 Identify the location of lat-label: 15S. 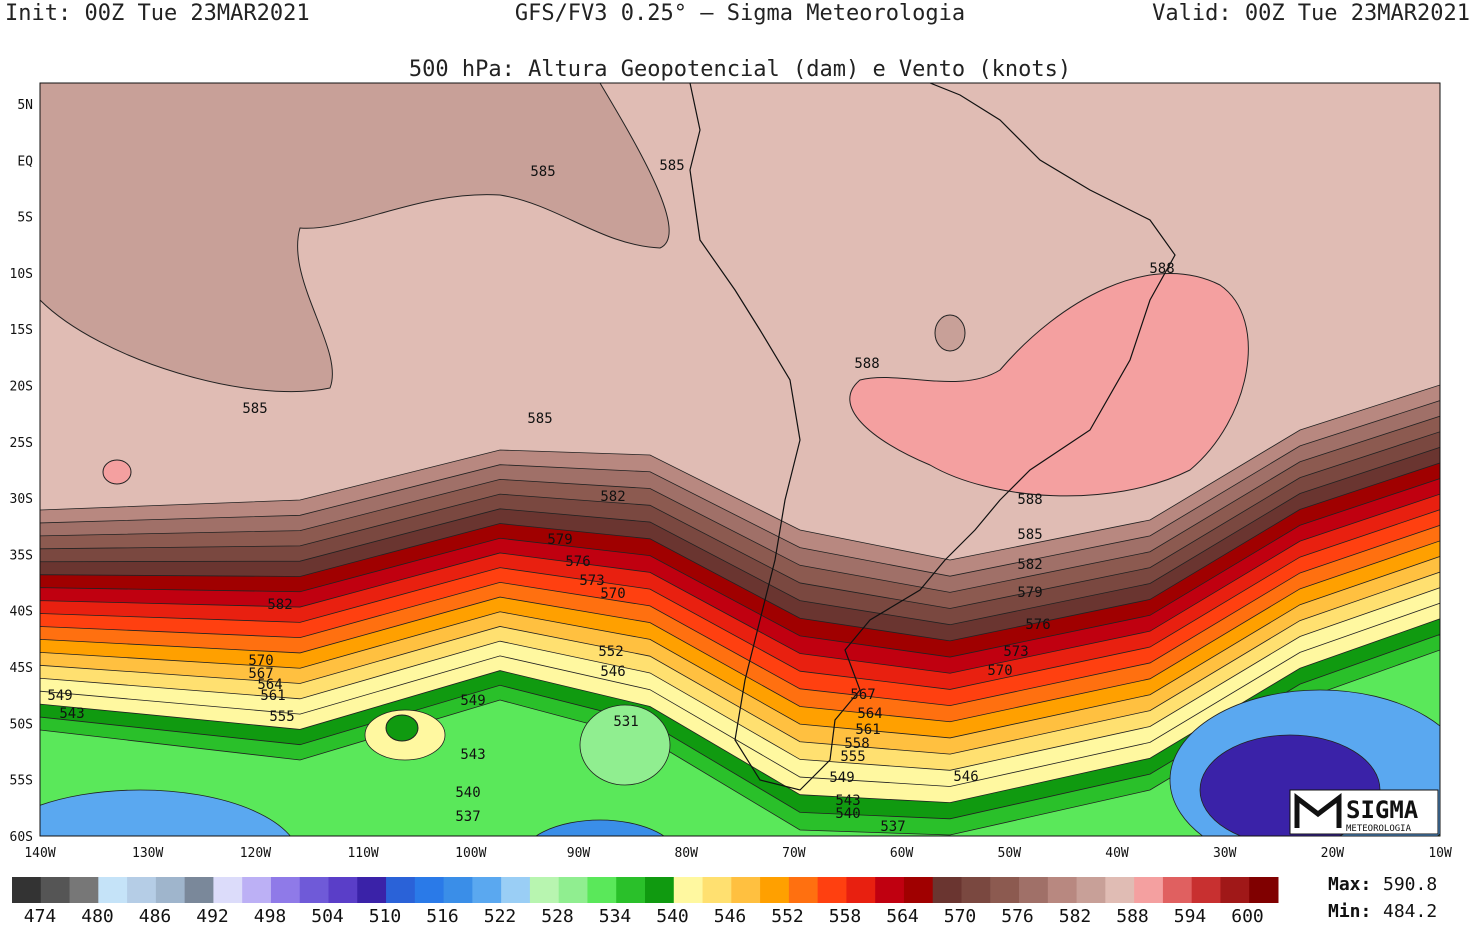
(21, 330).